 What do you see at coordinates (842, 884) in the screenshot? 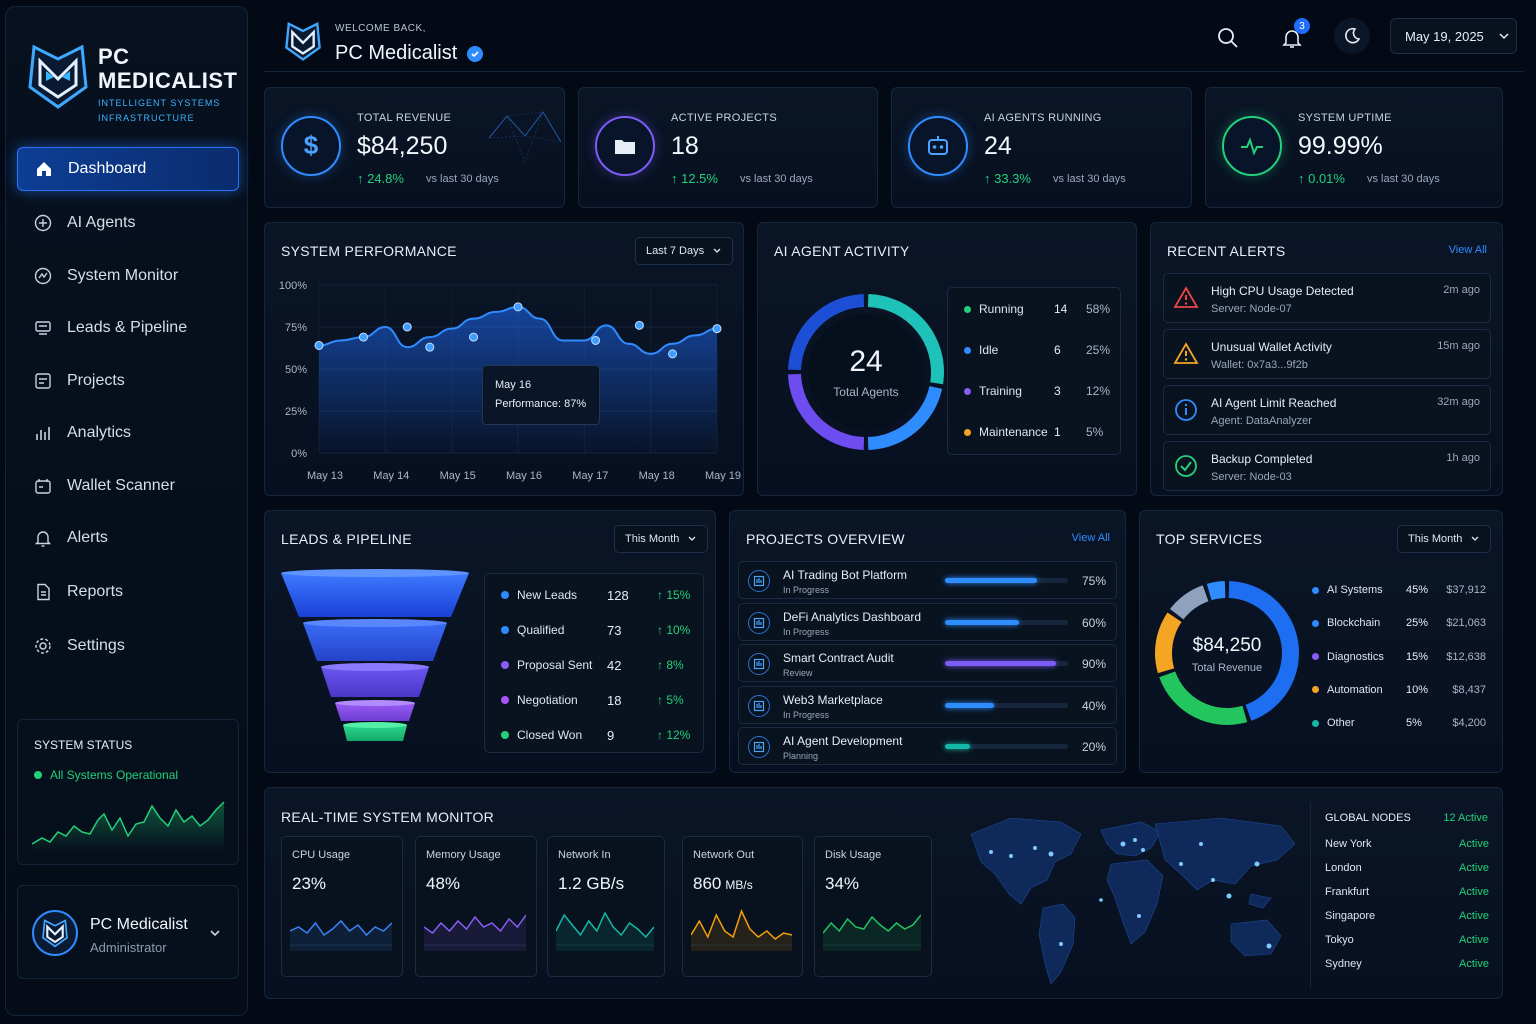
I see `monitor-value: 34%` at bounding box center [842, 884].